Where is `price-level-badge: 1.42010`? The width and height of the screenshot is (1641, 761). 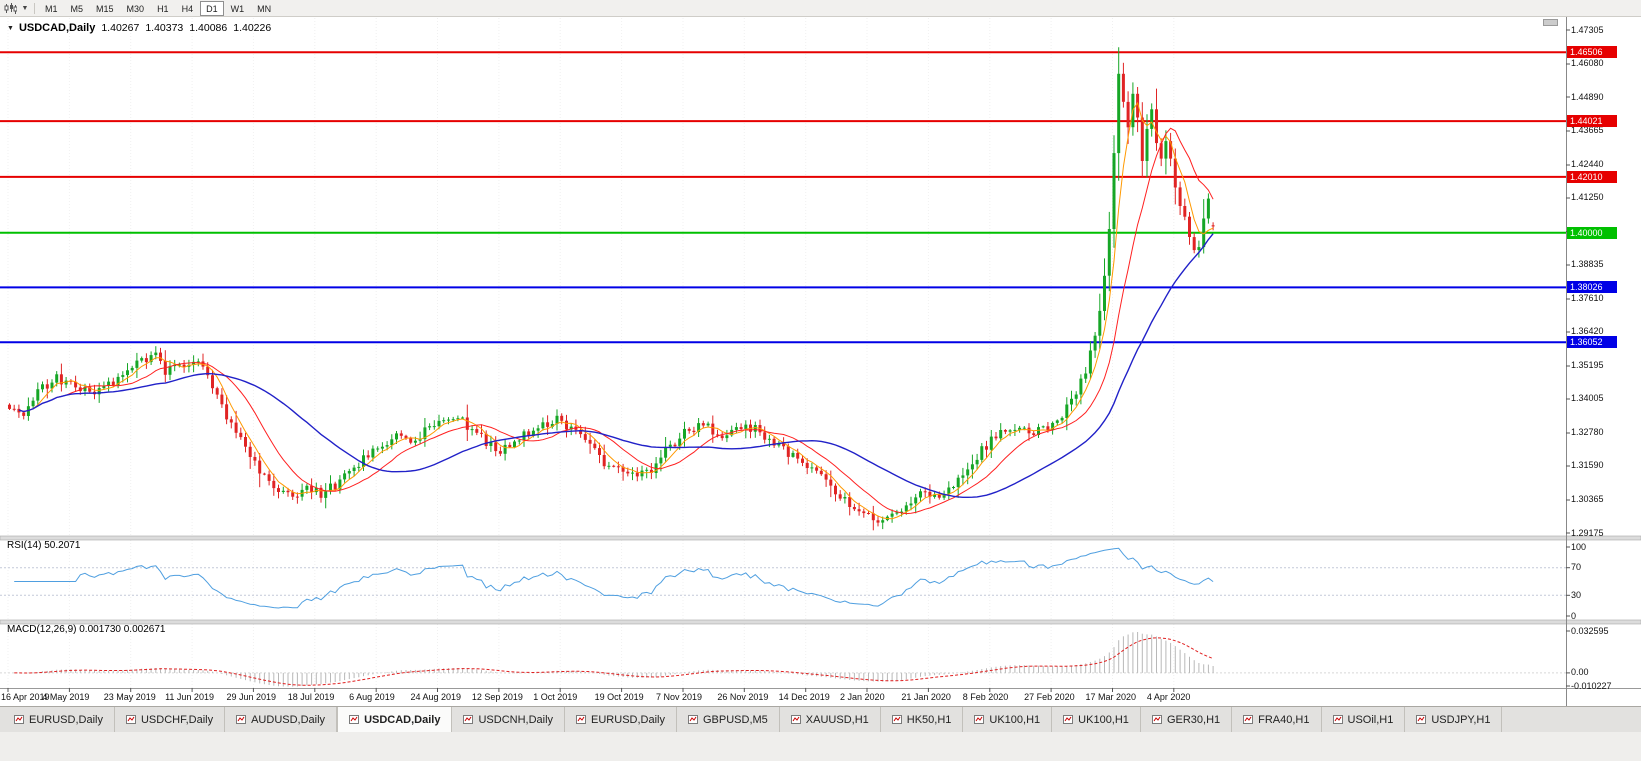
price-level-badge: 1.42010 is located at coordinates (1592, 176).